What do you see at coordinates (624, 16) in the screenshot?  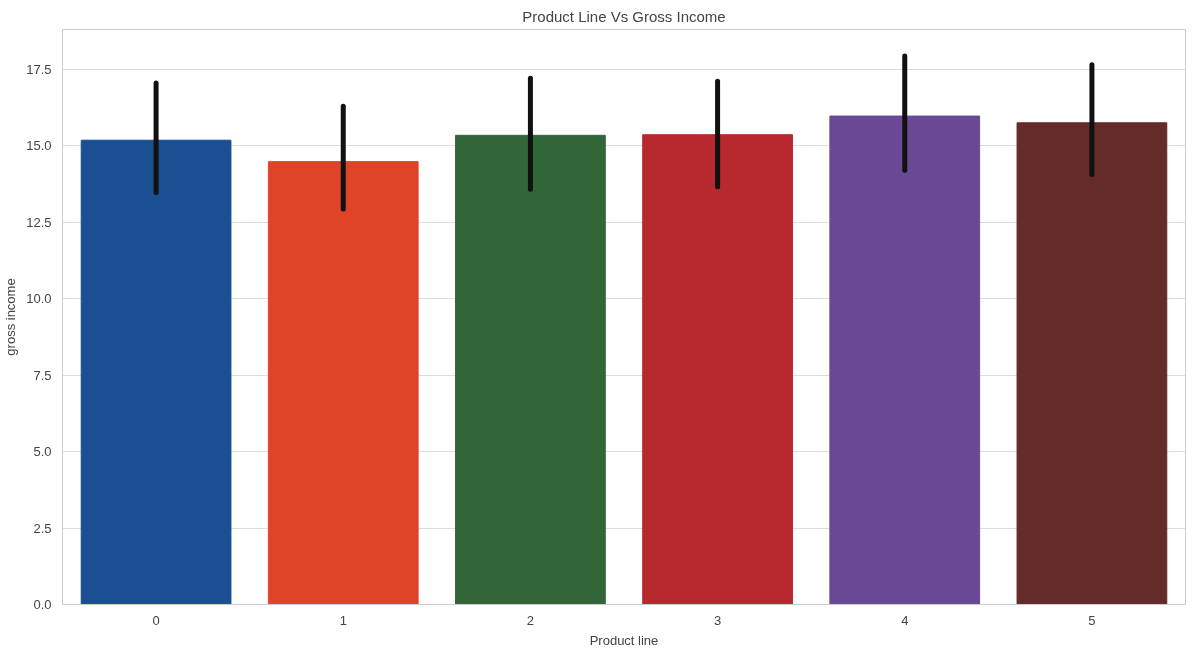 I see `chart-title: Product Line Vs Gross Income` at bounding box center [624, 16].